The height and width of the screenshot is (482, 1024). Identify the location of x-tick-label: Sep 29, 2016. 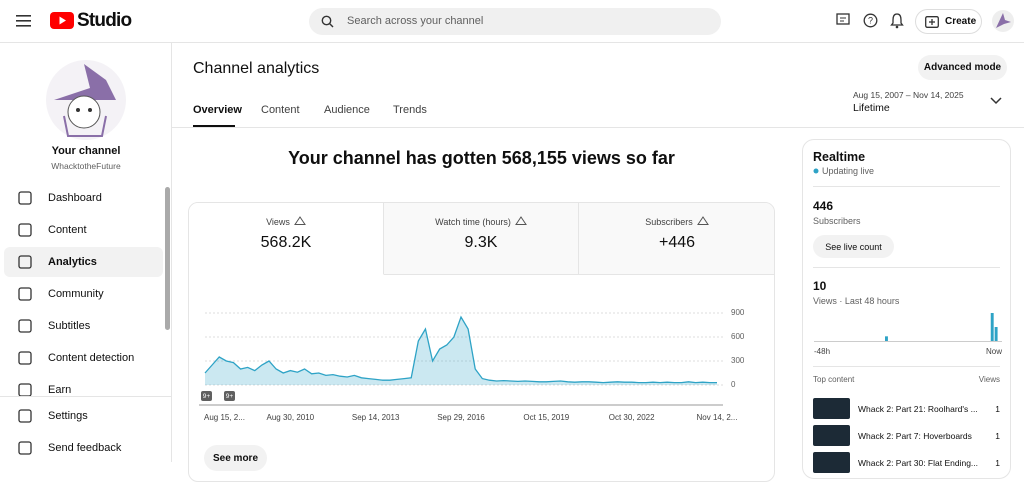
(461, 417).